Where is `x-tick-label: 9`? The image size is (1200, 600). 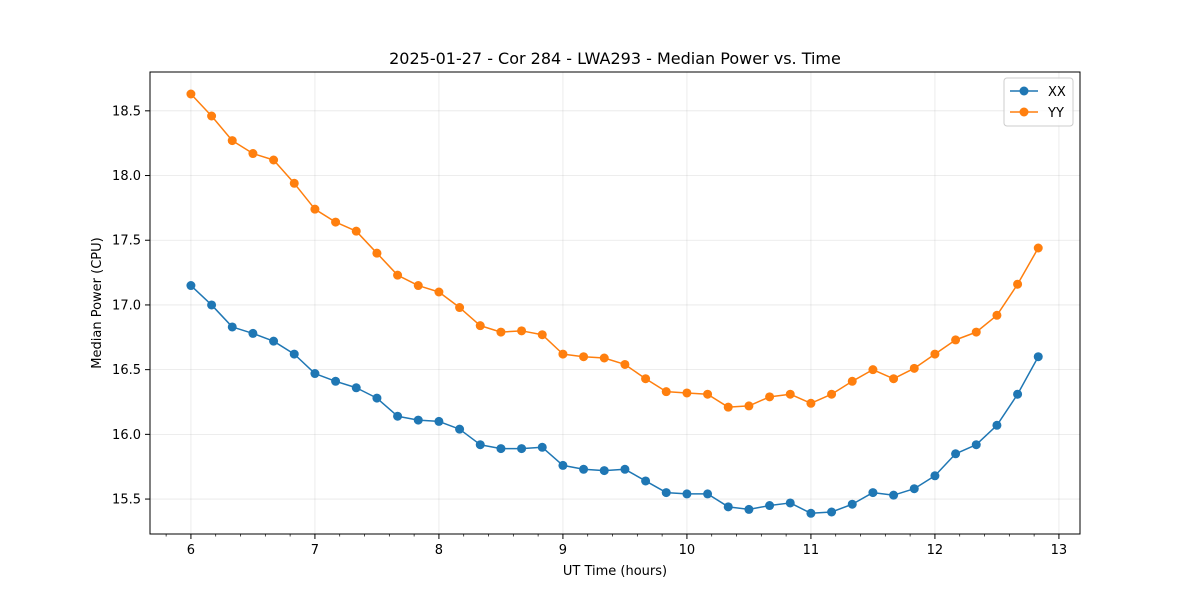 x-tick-label: 9 is located at coordinates (563, 550).